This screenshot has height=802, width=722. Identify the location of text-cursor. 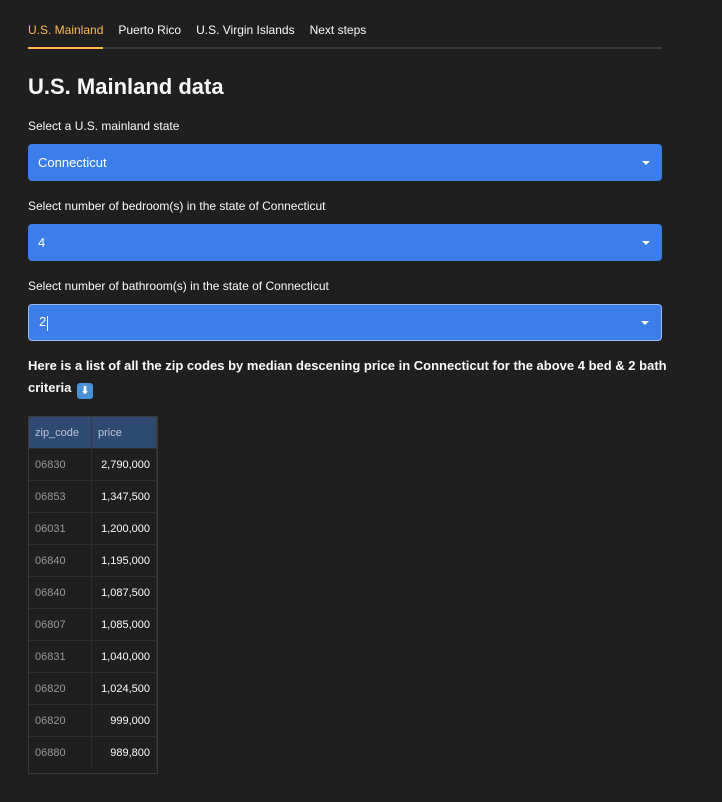
(48, 323).